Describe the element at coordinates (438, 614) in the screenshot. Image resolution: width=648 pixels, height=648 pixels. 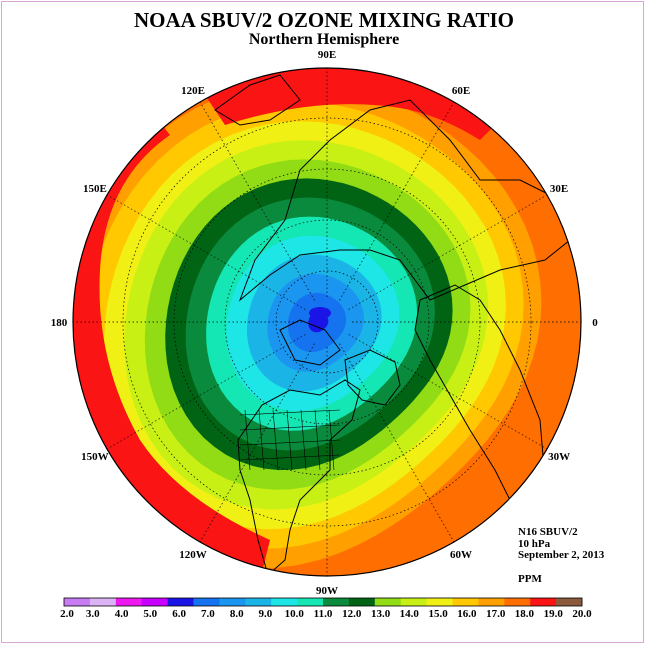
I see `colorbar-tick-label: 15.0` at that location.